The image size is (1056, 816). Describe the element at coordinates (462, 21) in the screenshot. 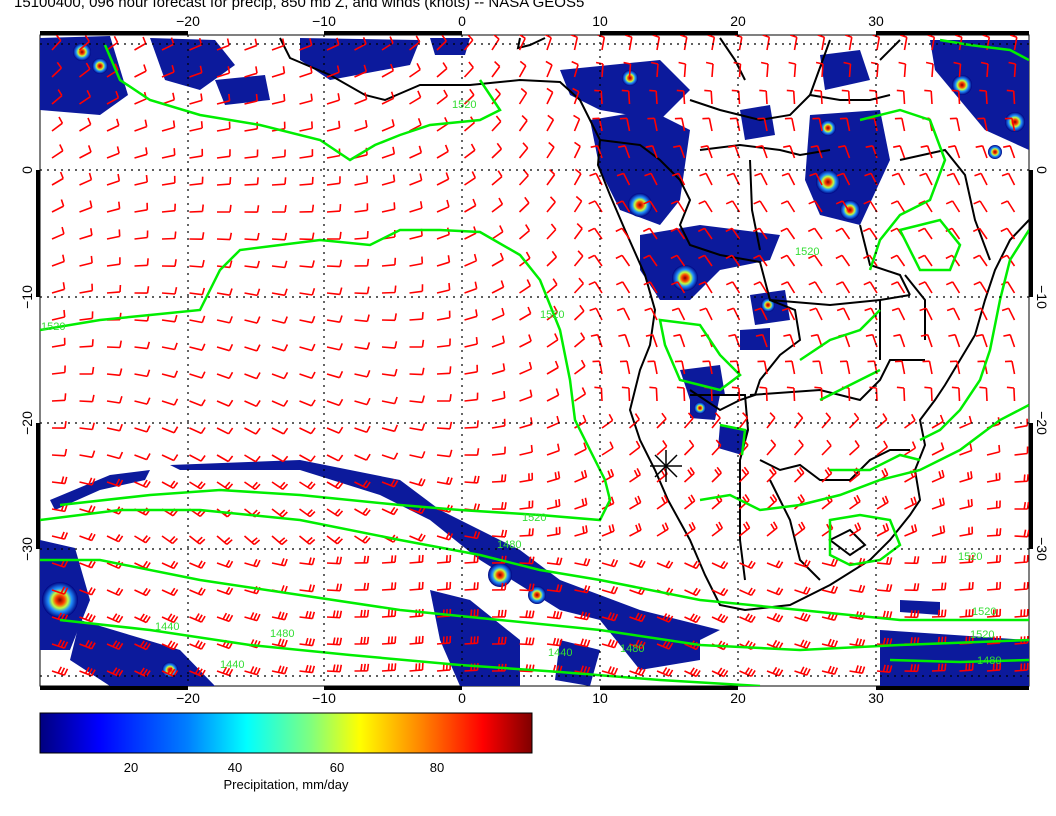

I see `lon-tick-label: 0` at that location.